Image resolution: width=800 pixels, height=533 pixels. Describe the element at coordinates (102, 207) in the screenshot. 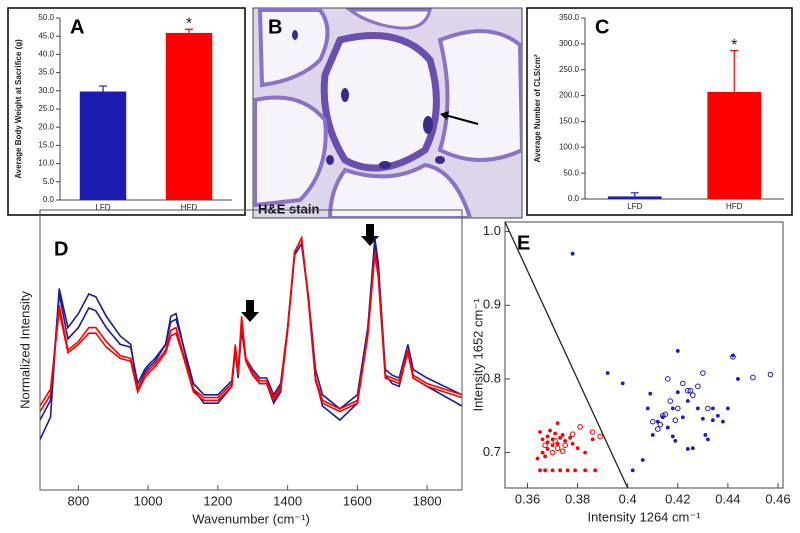

I see `x-tick-label: LFD` at that location.